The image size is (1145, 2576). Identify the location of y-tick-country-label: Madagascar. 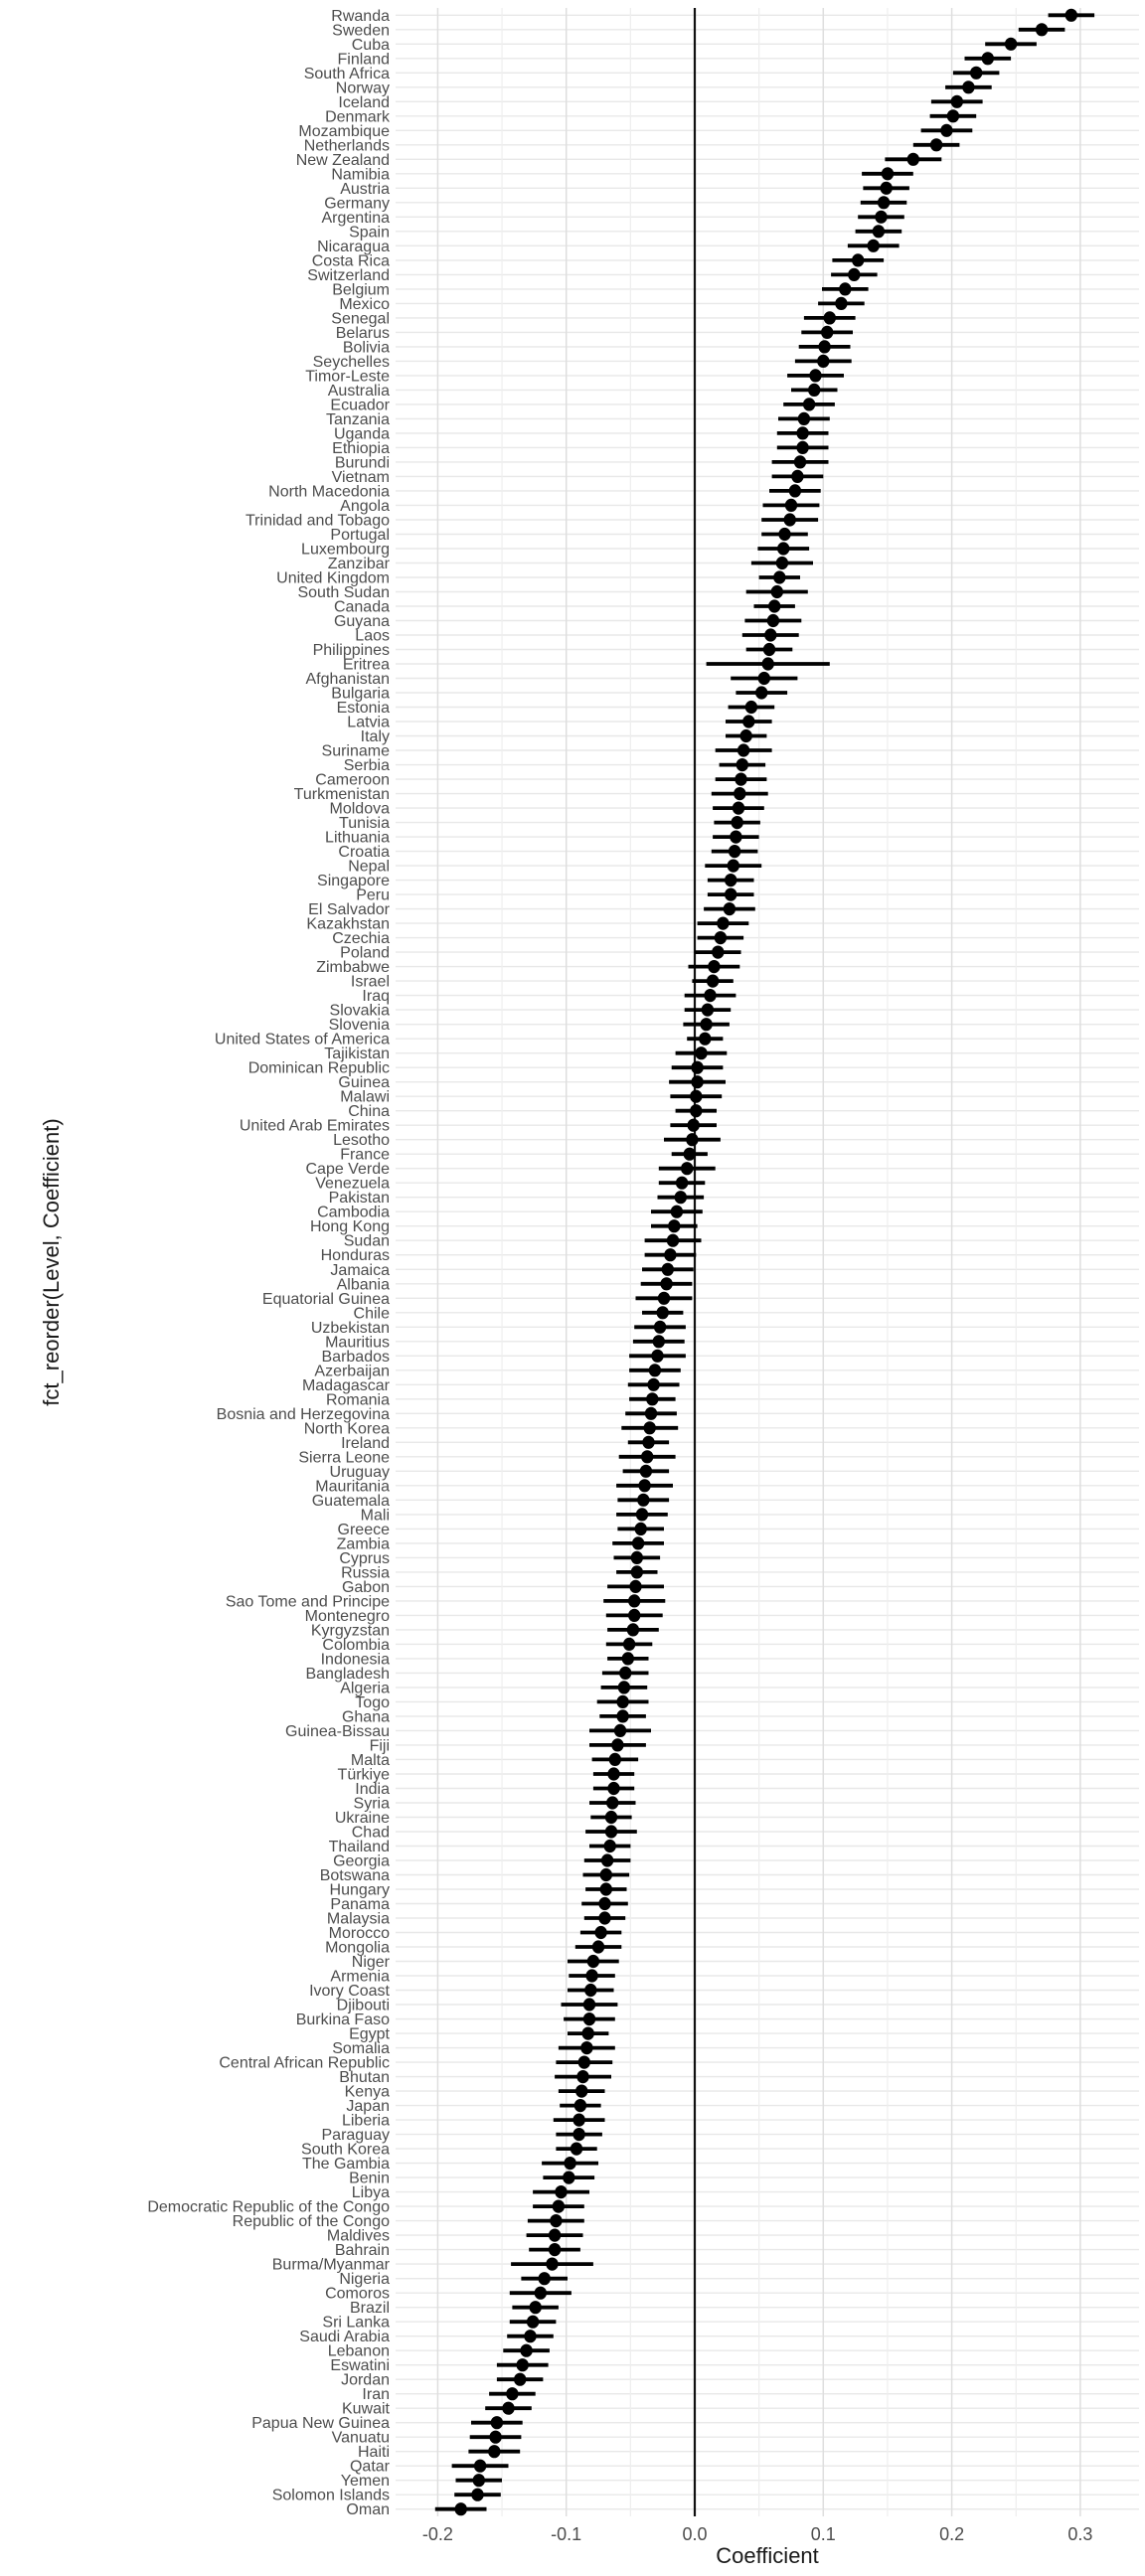
(347, 1385).